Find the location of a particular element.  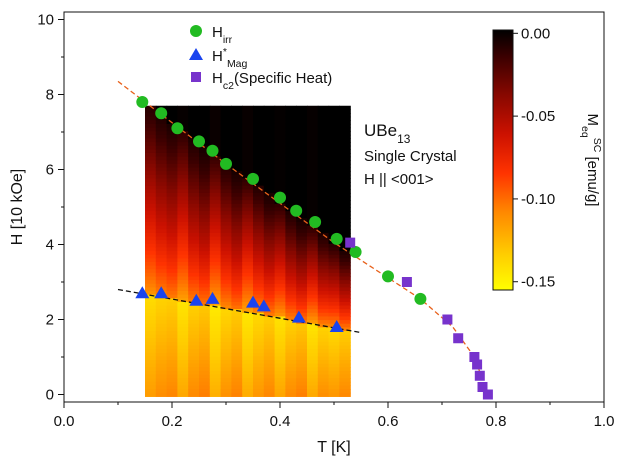

series-0-circle-marker is located at coordinates (388, 276).